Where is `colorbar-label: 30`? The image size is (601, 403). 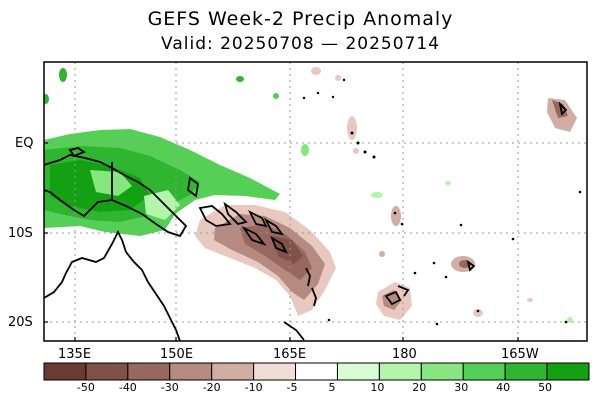 colorbar-label: 30 is located at coordinates (461, 387).